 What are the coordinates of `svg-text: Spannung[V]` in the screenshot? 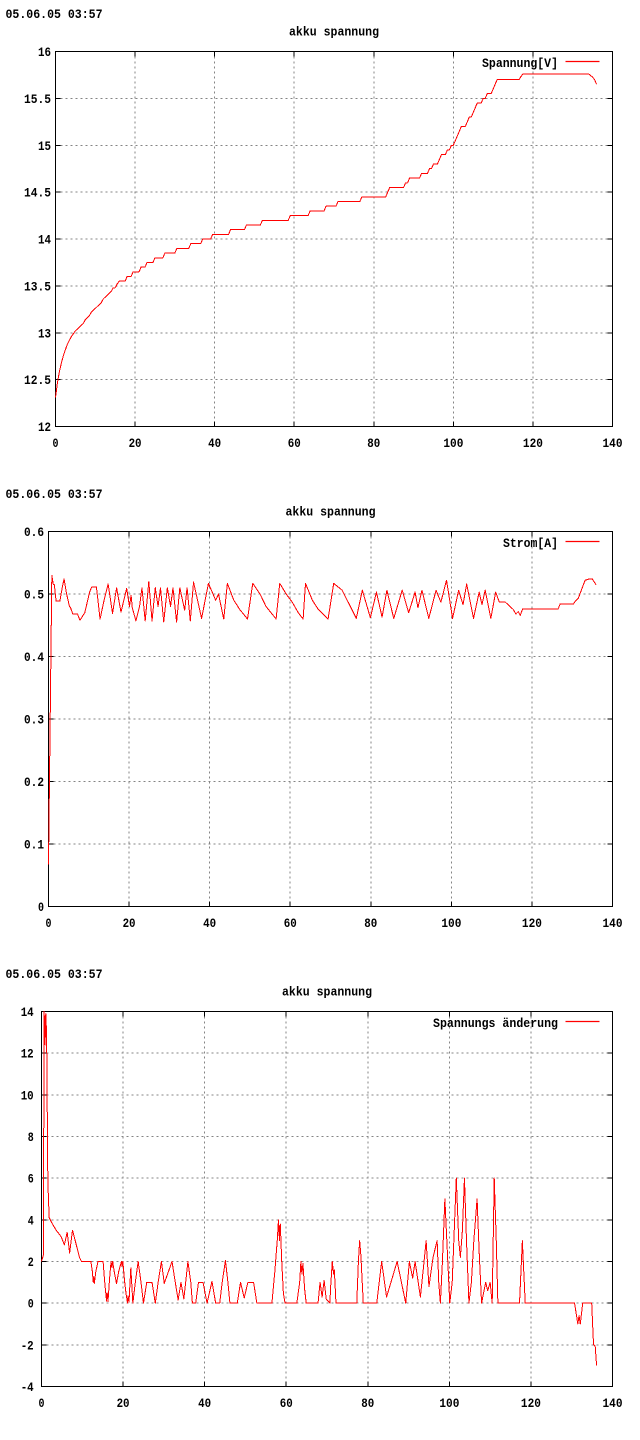 It's located at (520, 63).